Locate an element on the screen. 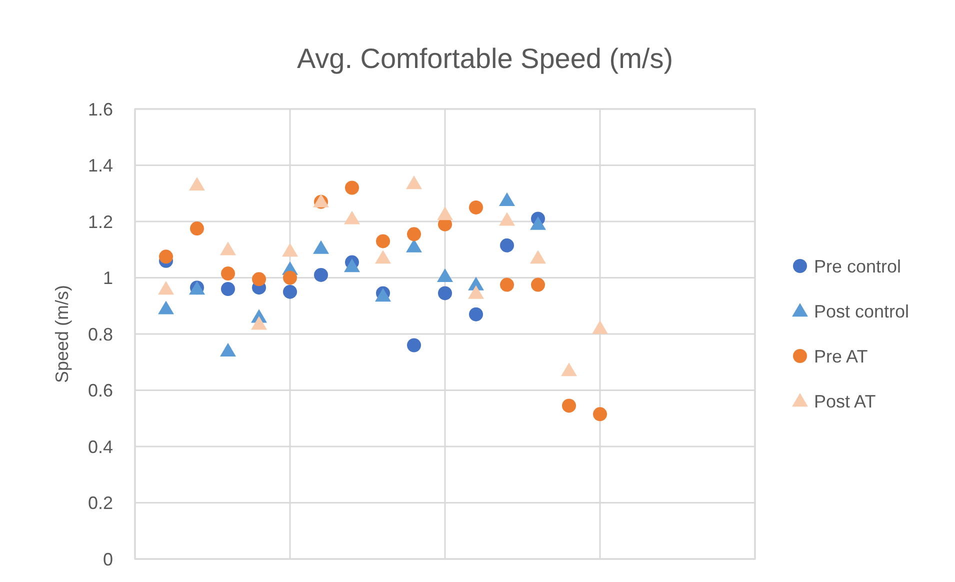  y-tick-label: 1.6 is located at coordinates (100, 109).